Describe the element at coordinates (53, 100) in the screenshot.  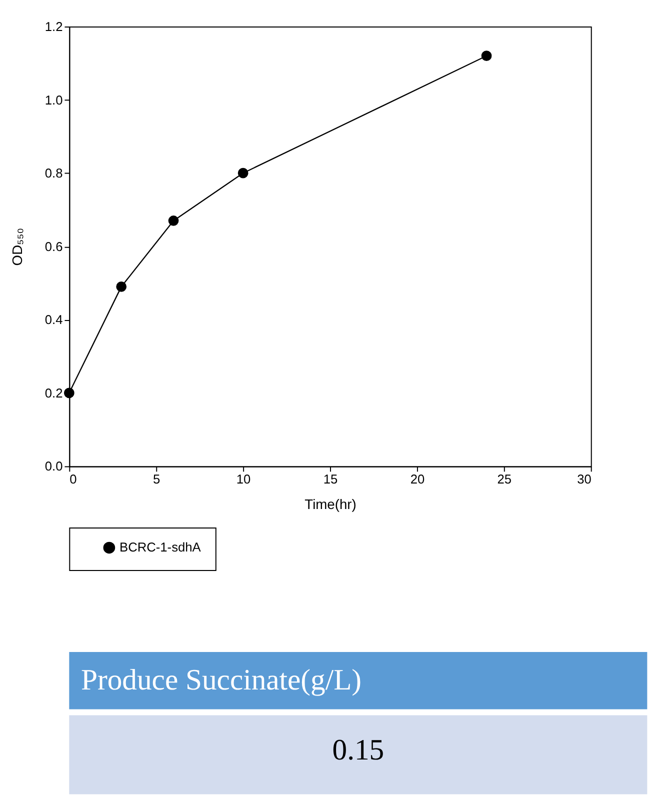
I see `y-tick-label: 1.0` at that location.